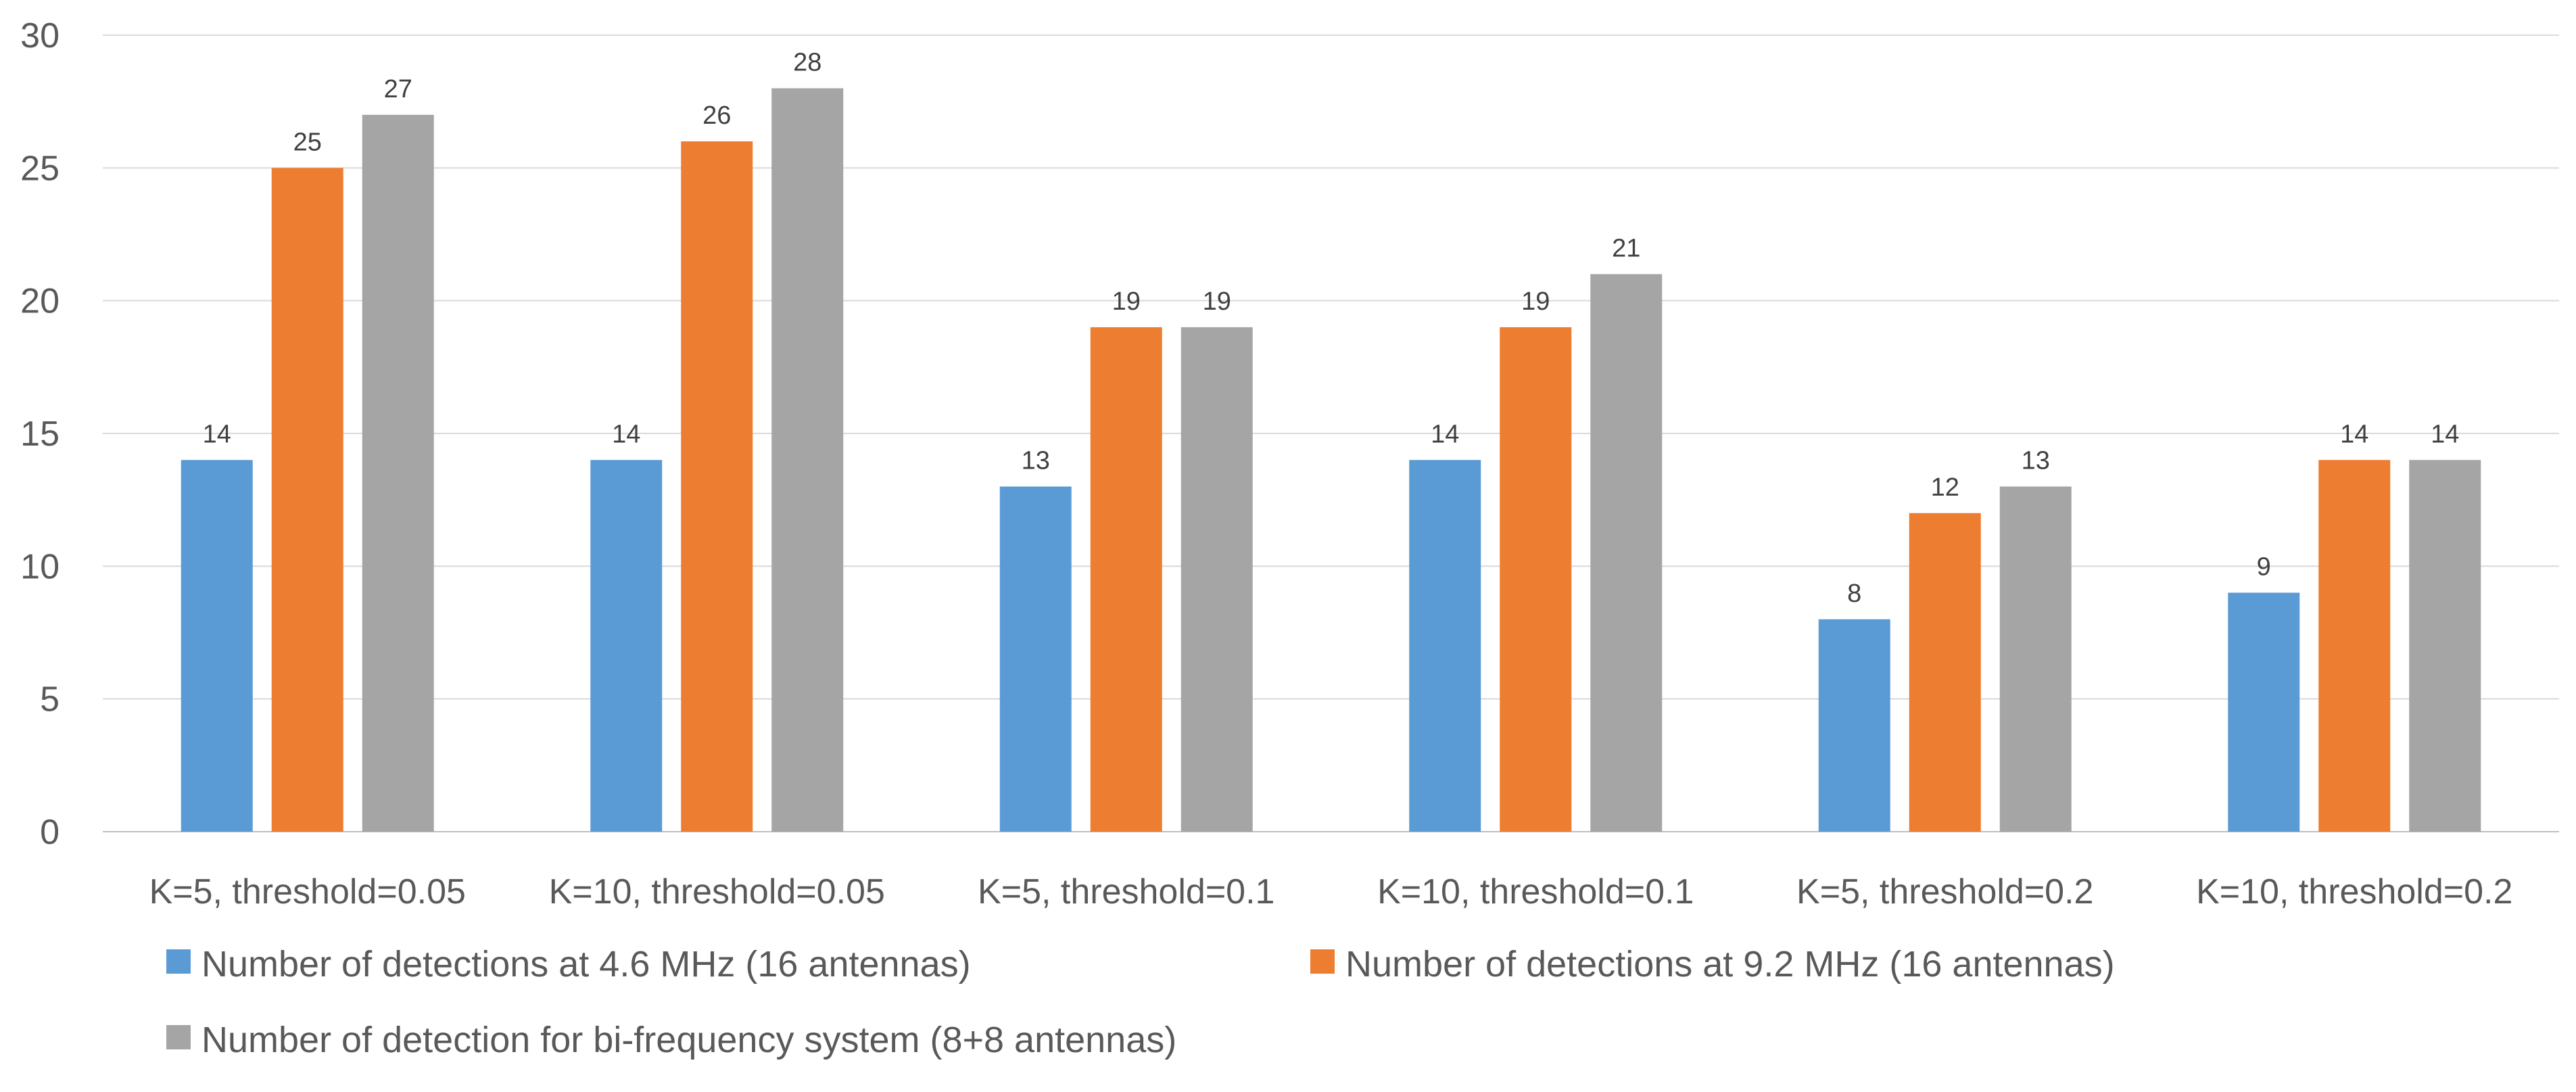 The height and width of the screenshot is (1092, 2576). I want to click on bar-series3-cat5, so click(2035, 659).